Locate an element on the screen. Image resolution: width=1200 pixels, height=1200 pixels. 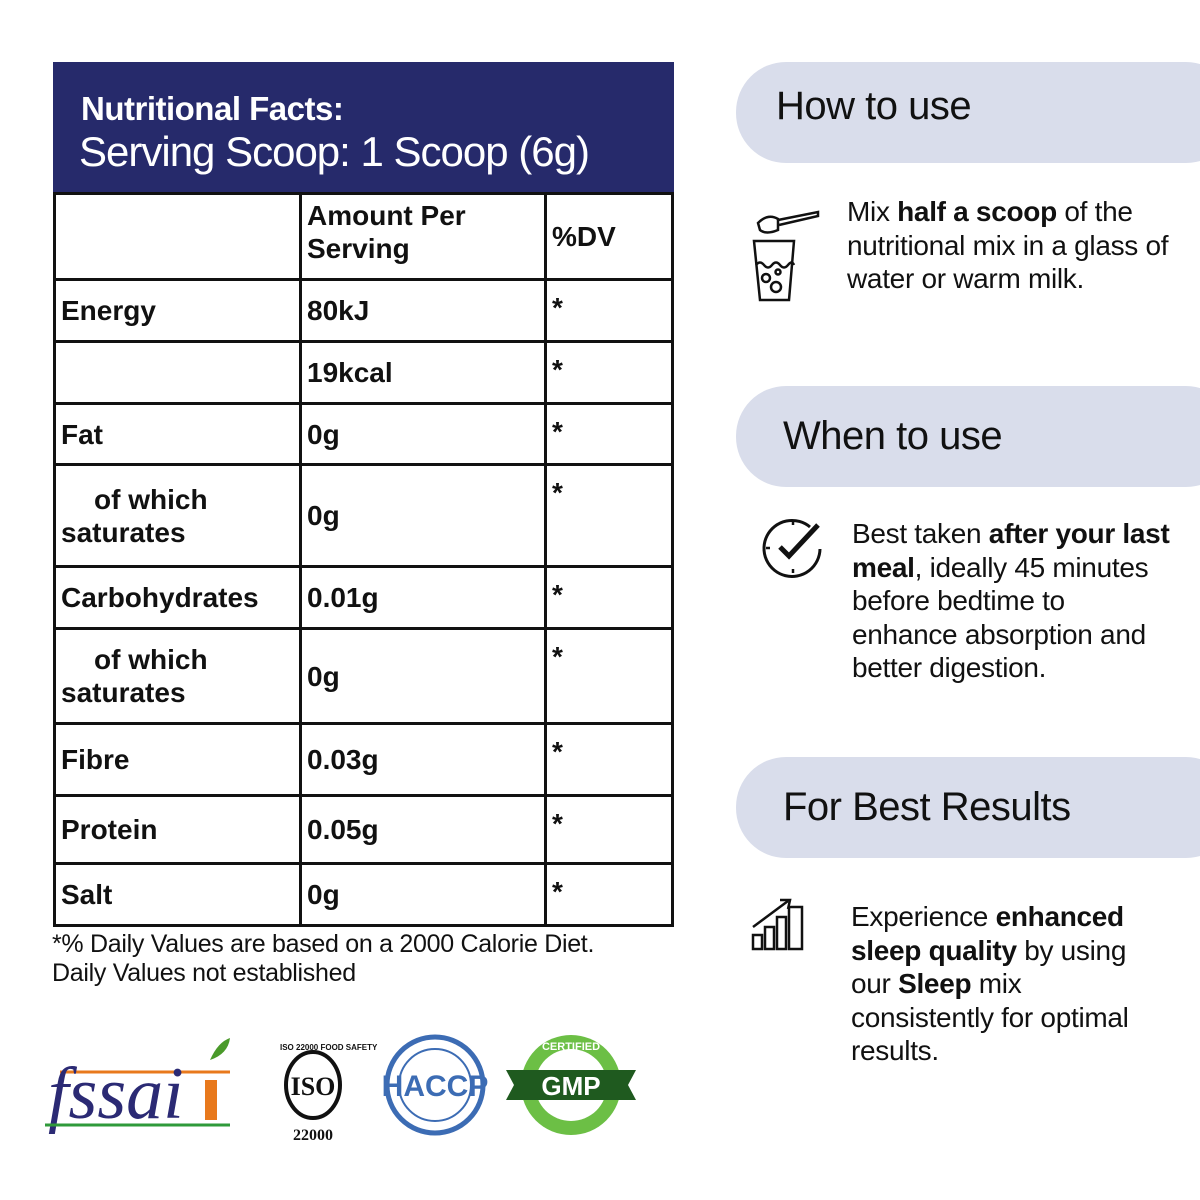
nutrient-amount: 19kcal is located at coordinates (423, 372).